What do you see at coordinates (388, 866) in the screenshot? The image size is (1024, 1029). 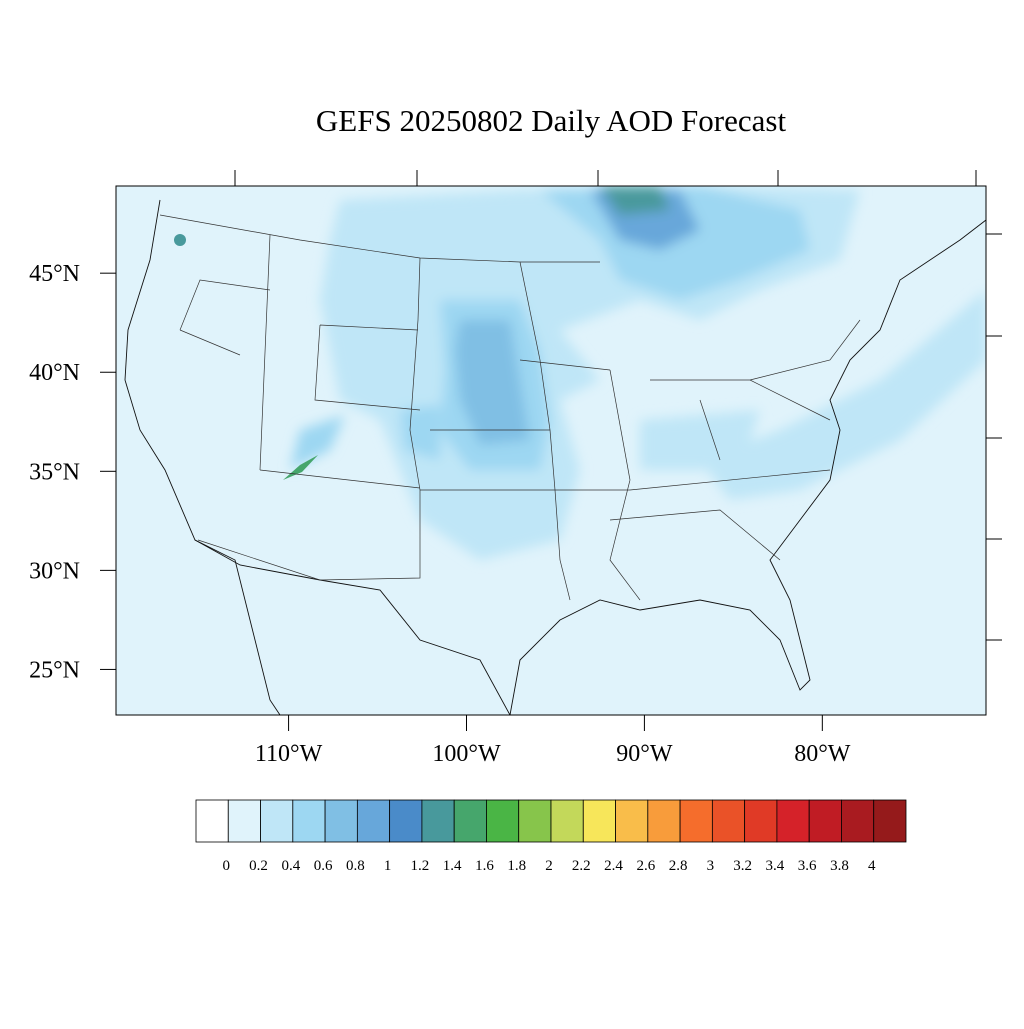 I see `colorbar-label: 1` at bounding box center [388, 866].